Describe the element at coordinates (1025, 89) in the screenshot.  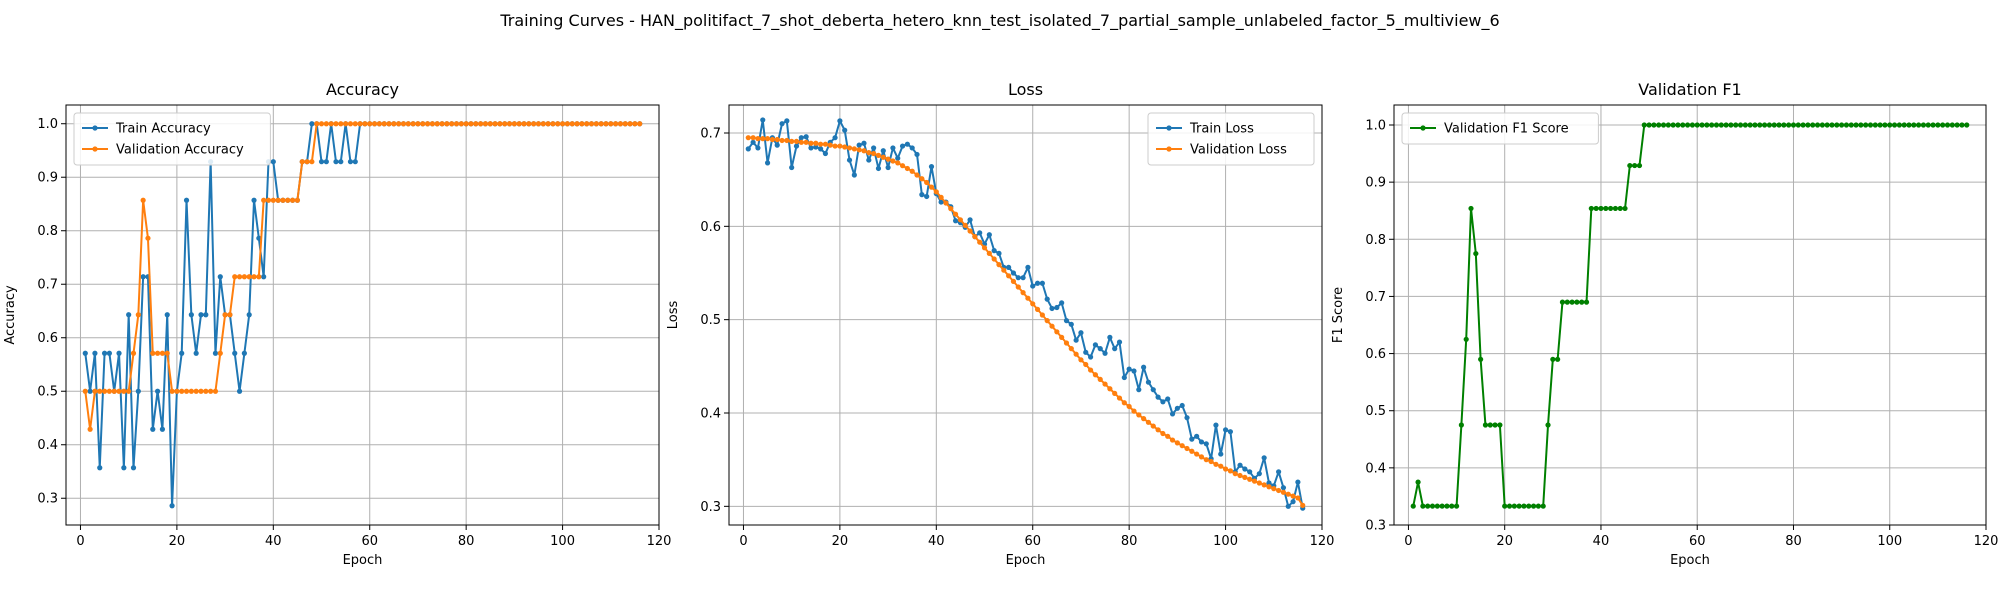
I see `chart-title: Loss` at that location.